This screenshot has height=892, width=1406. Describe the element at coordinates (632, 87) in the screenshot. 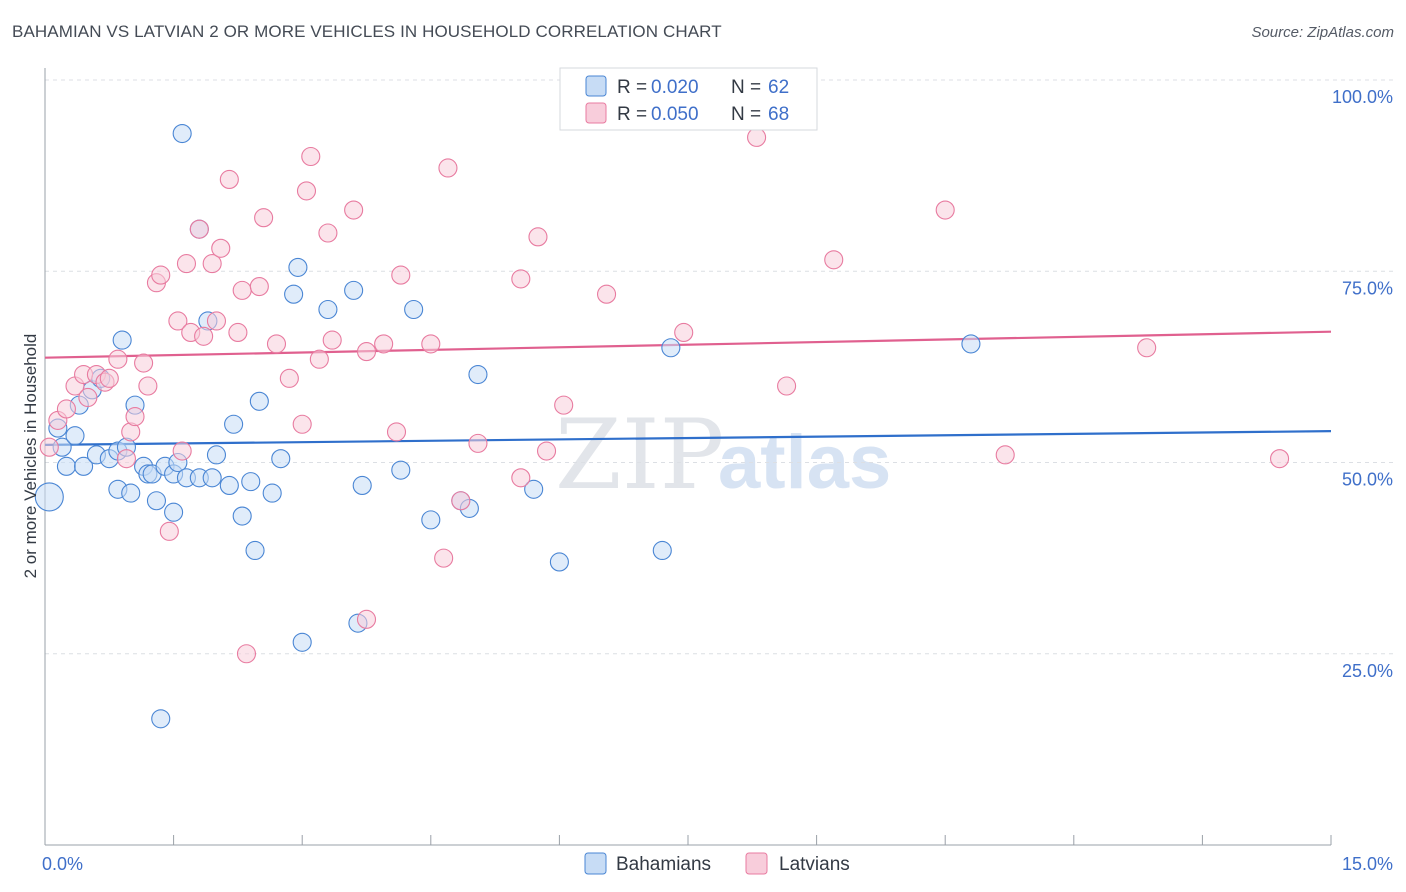

I see `stats-legend-r-label-bahamians: R =` at that location.